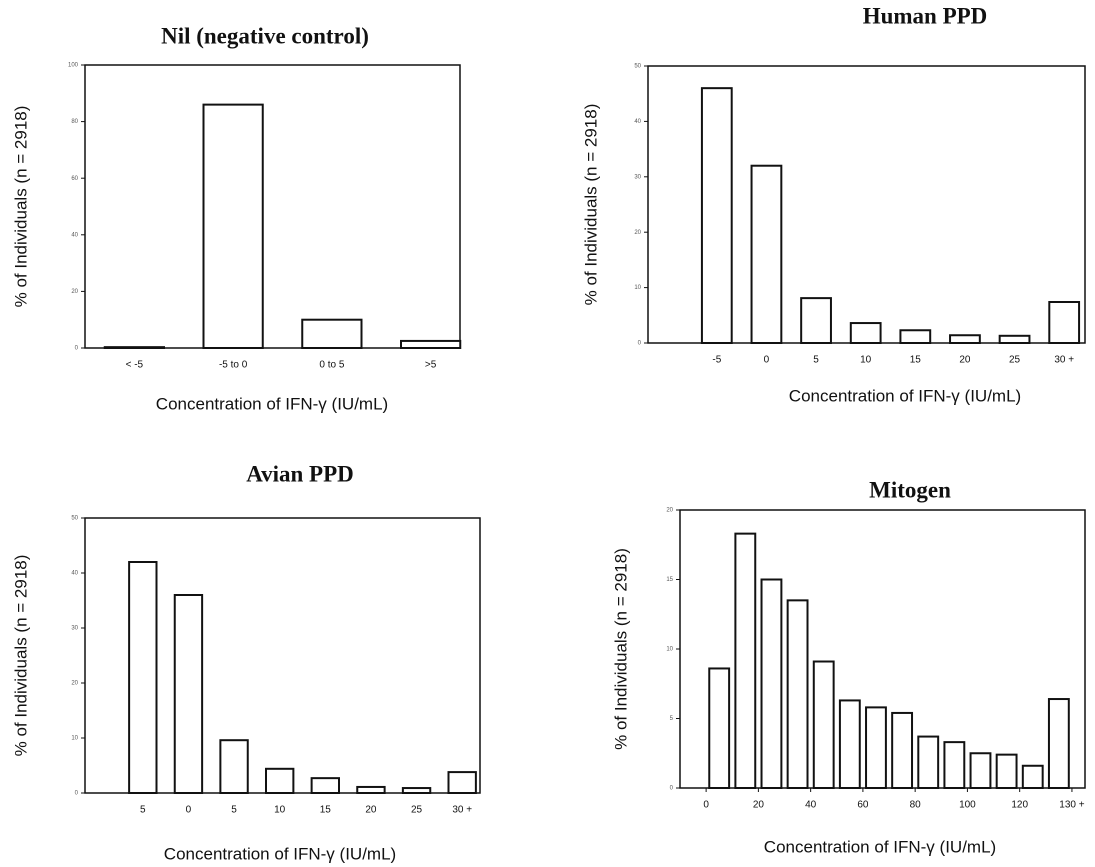 The image size is (1095, 867). What do you see at coordinates (1019, 805) in the screenshot?
I see `x-tick-label: 120` at bounding box center [1019, 805].